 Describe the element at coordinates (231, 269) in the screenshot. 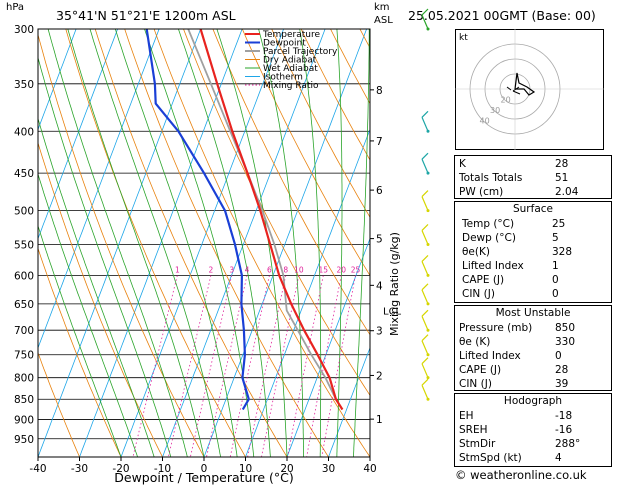

I see `mixing-ratio-tick-label: 3` at that location.